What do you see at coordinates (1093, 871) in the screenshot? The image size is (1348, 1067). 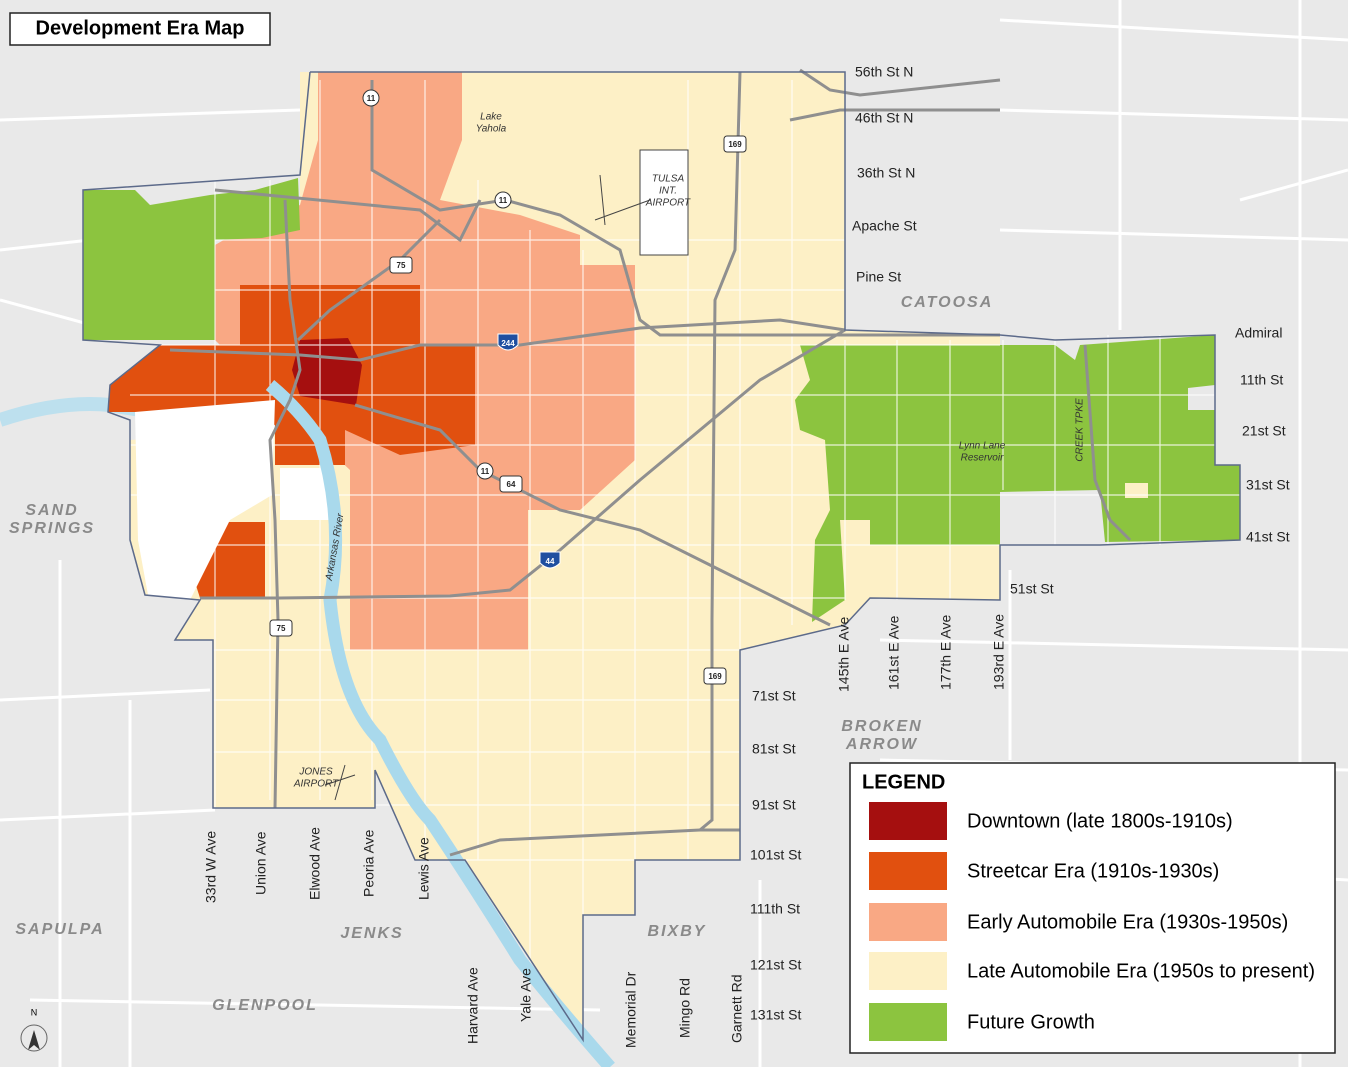 I see `legend-label: Streetcar Era (1910s-1930s)` at bounding box center [1093, 871].